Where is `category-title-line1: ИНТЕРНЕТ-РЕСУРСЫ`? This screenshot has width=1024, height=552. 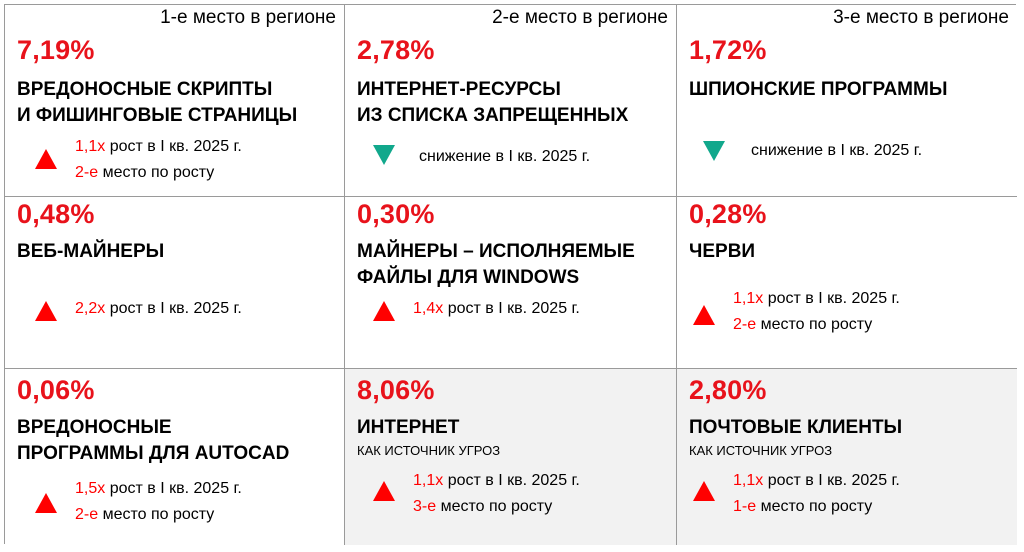 category-title-line1: ИНТЕРНЕТ-РЕСУРСЫ is located at coordinates (459, 89).